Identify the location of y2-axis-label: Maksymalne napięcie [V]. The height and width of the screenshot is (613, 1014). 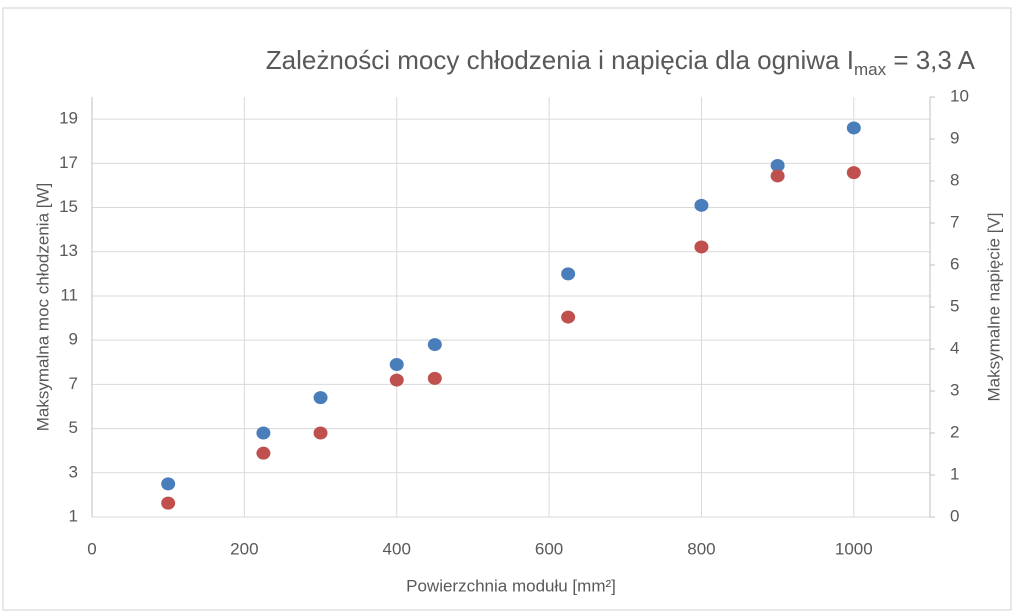
(993, 307).